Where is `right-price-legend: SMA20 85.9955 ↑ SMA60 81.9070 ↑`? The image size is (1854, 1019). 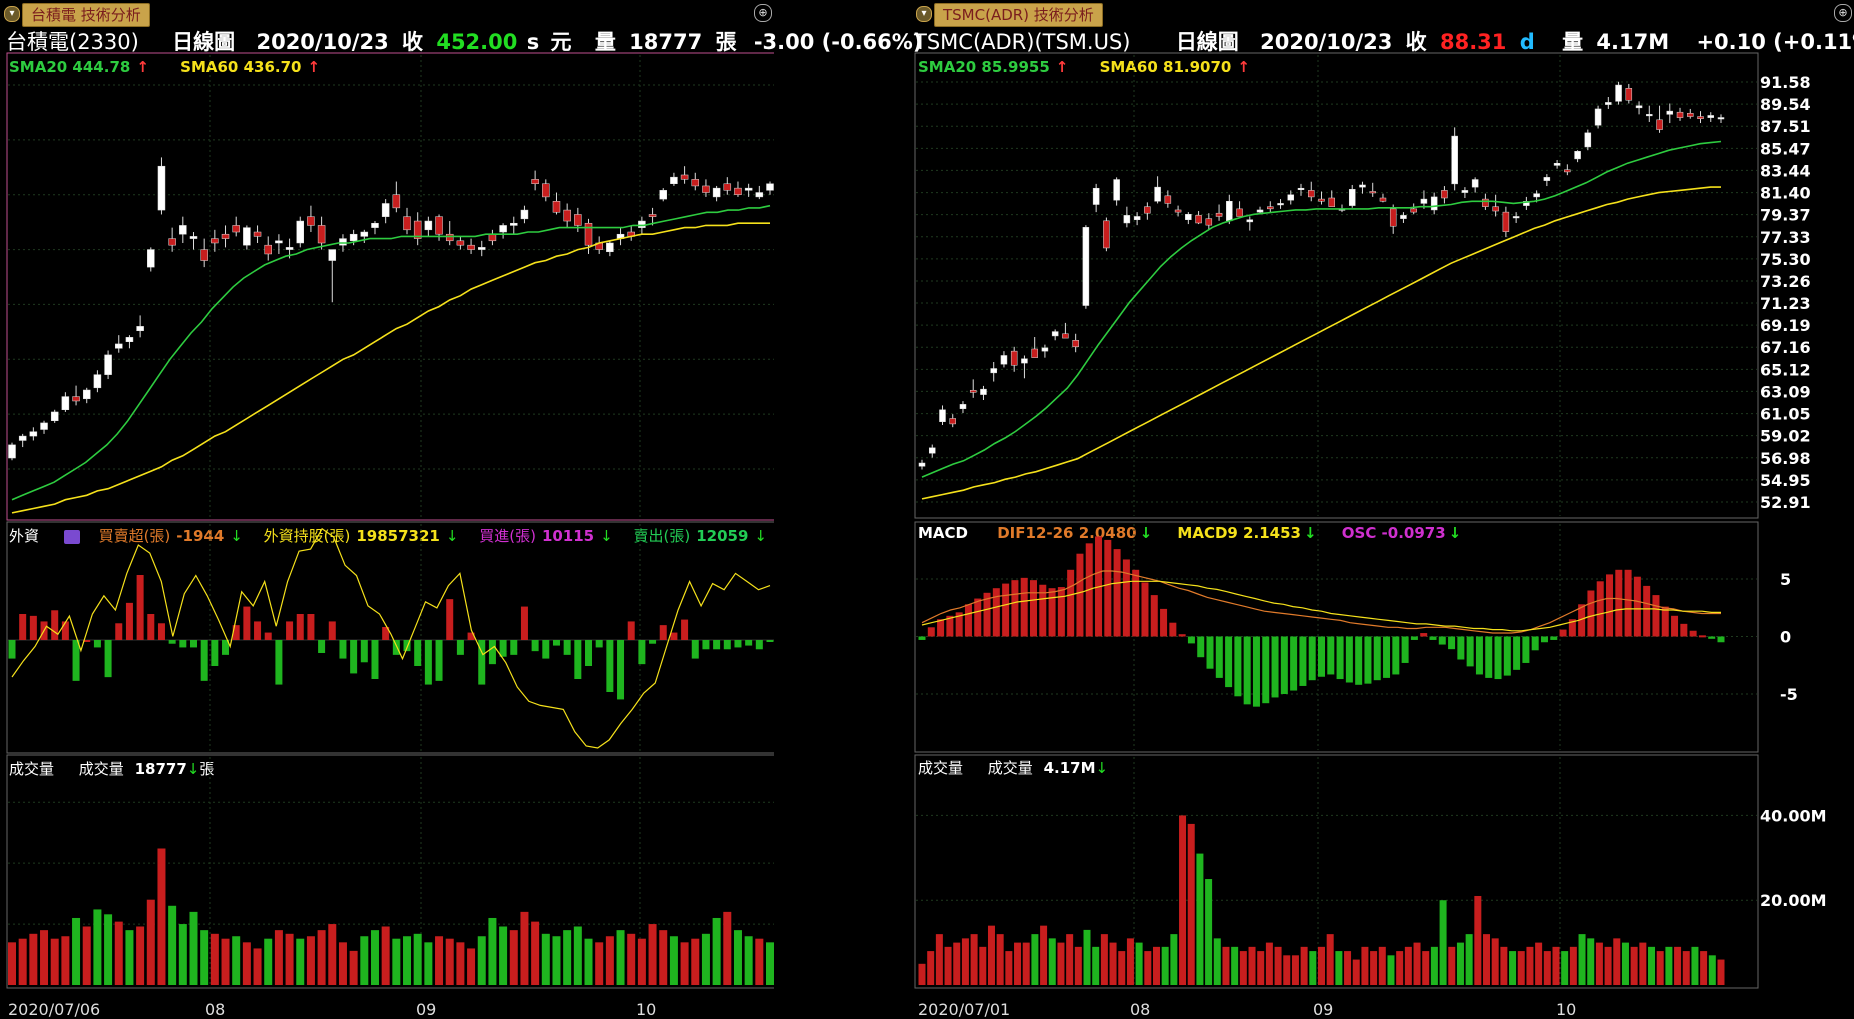 right-price-legend: SMA20 85.9955 ↑ SMA60 81.9070 ↑ is located at coordinates (1087, 67).